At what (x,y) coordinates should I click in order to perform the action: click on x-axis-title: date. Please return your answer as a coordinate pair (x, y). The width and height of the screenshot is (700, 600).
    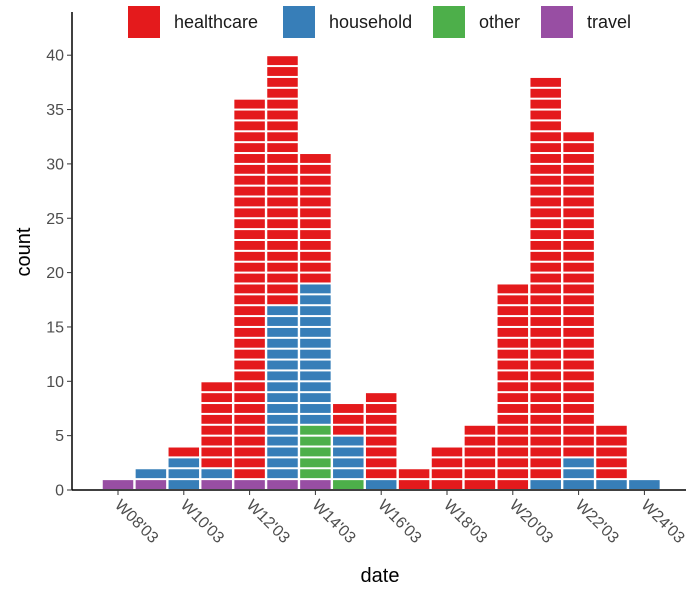
    Looking at the image, I should click on (380, 576).